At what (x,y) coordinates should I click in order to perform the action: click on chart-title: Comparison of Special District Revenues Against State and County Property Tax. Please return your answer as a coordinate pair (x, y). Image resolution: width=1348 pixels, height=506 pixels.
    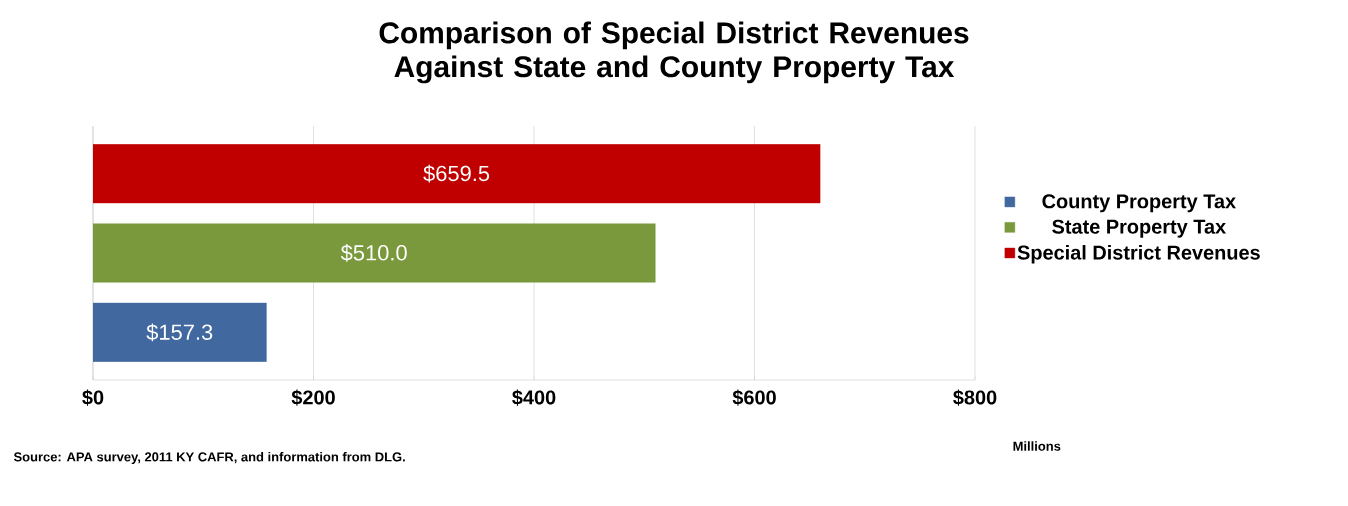
    Looking at the image, I should click on (674, 52).